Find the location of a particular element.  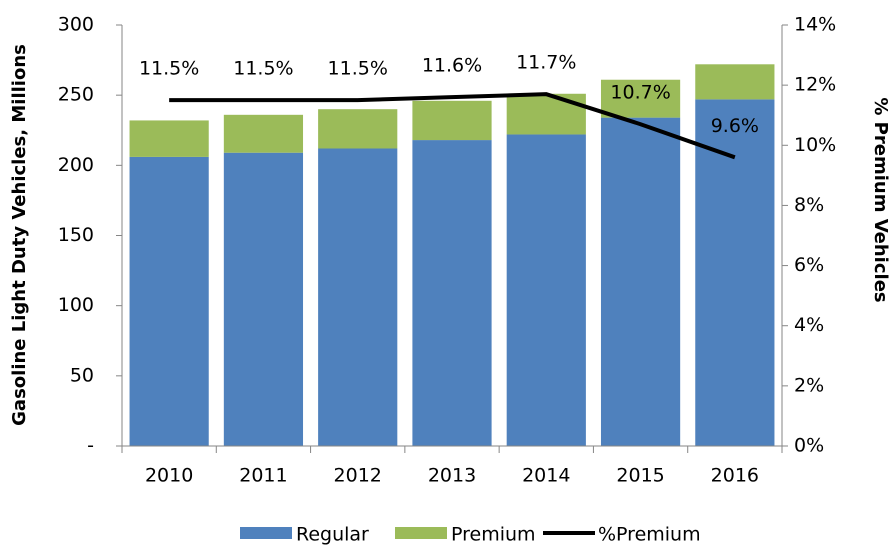

y2-tick-label: 12% is located at coordinates (815, 85).